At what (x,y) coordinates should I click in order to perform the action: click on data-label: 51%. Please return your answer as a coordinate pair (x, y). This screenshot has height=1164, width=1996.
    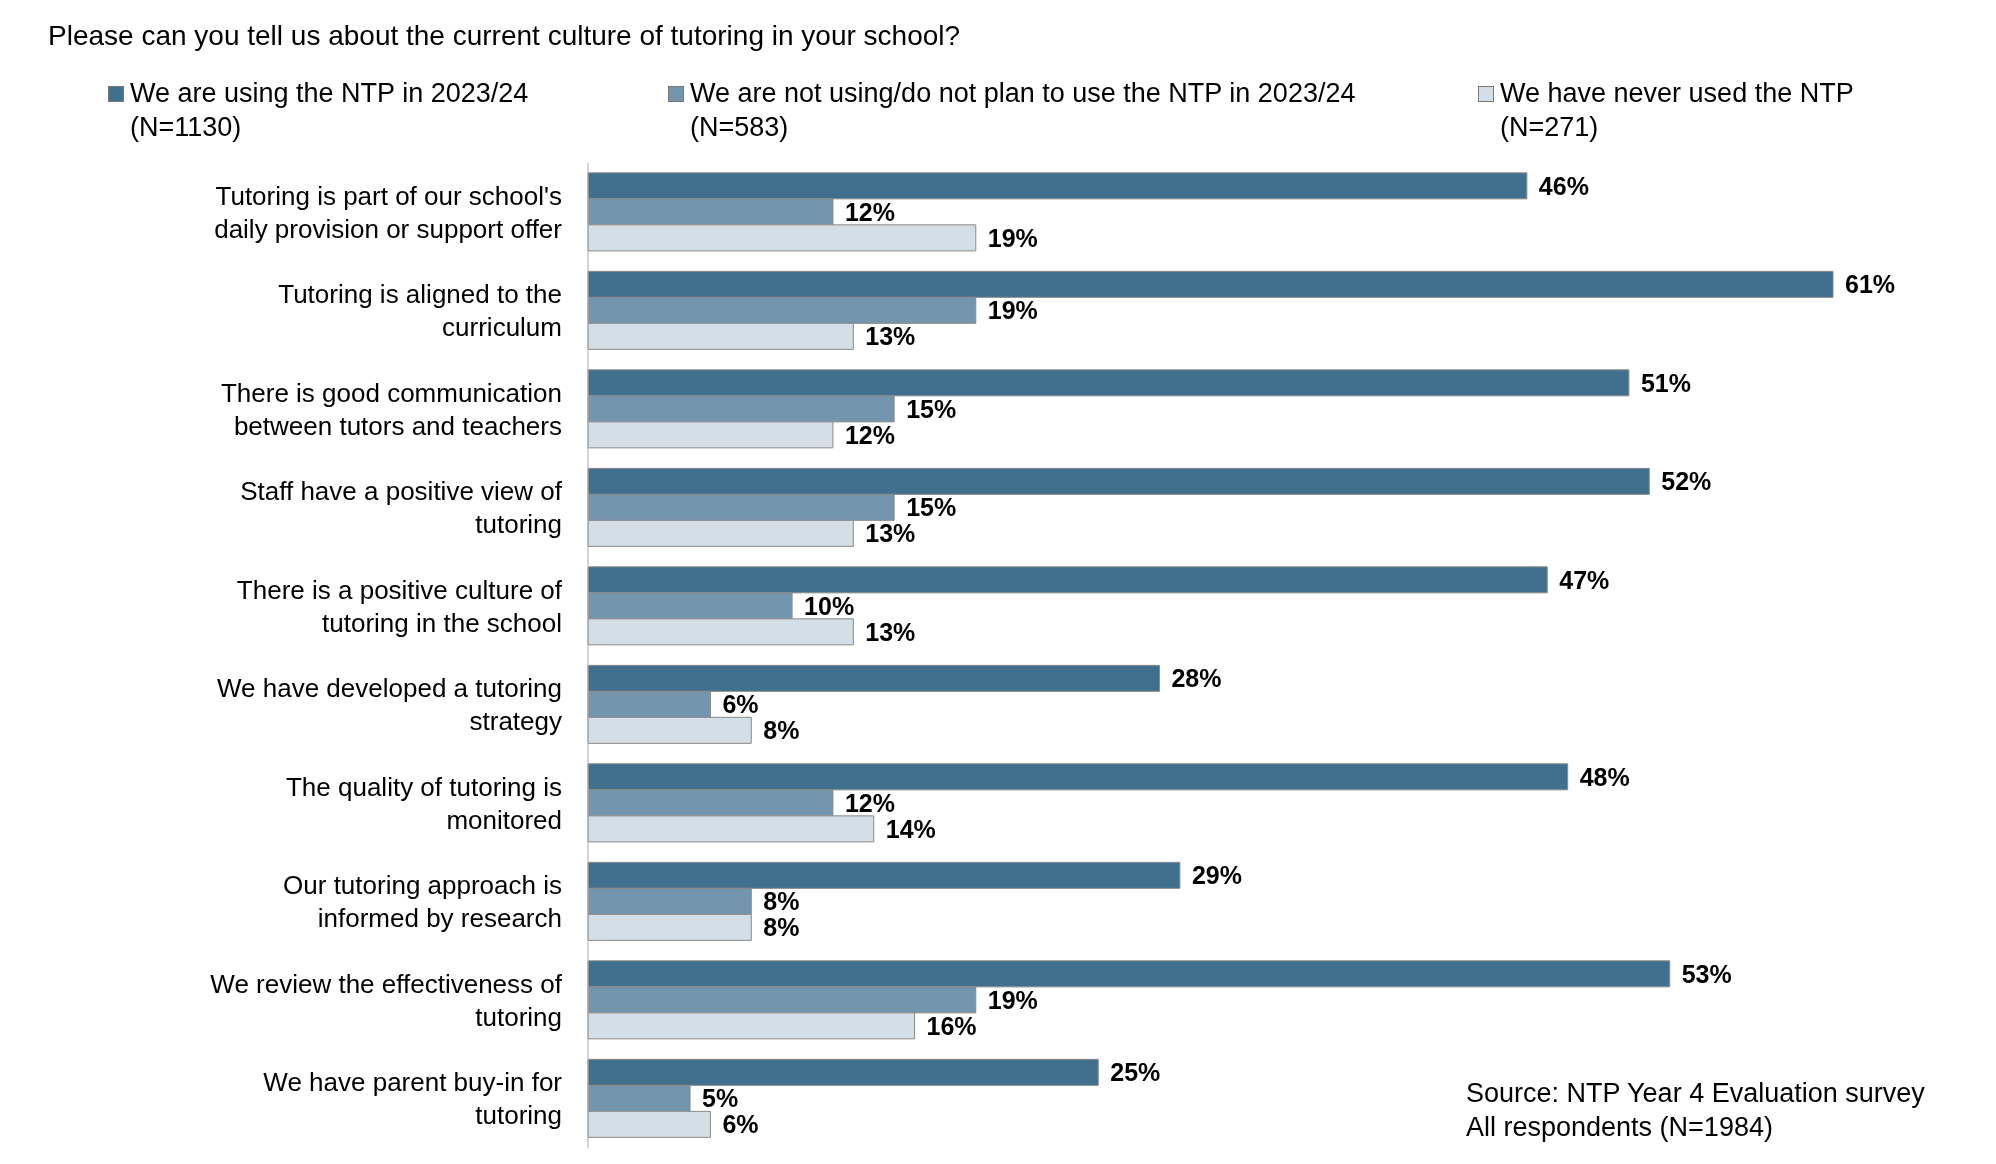
    Looking at the image, I should click on (1665, 382).